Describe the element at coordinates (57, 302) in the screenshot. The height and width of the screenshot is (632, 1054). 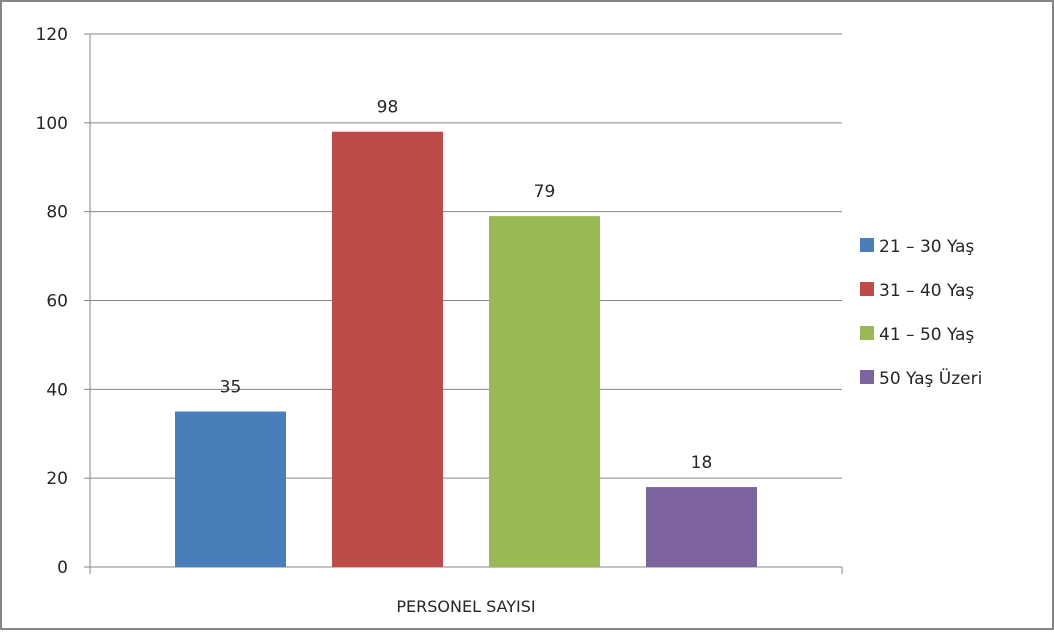
I see `y-tick-label: 60` at that location.